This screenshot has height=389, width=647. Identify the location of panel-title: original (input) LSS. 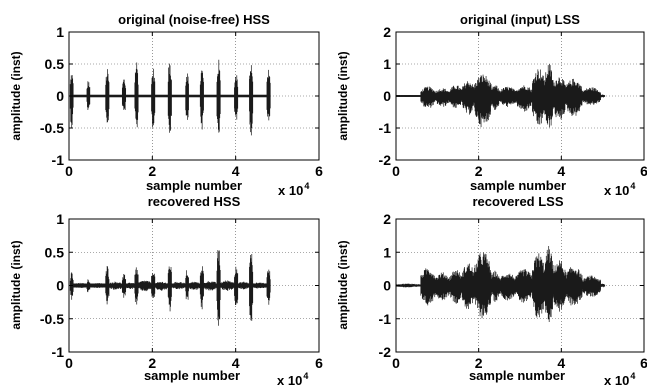
(520, 19).